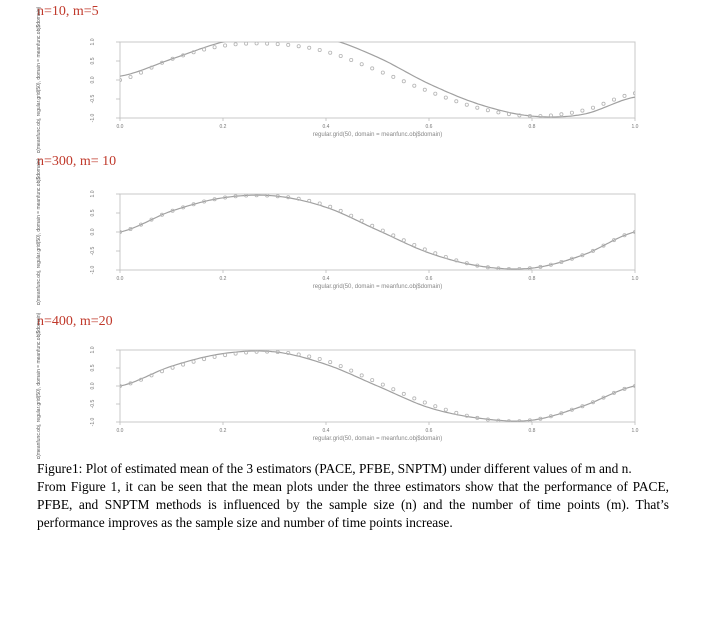 This screenshot has height=626, width=715. I want to click on panel-label-3: n=400, m=20, so click(75, 321).